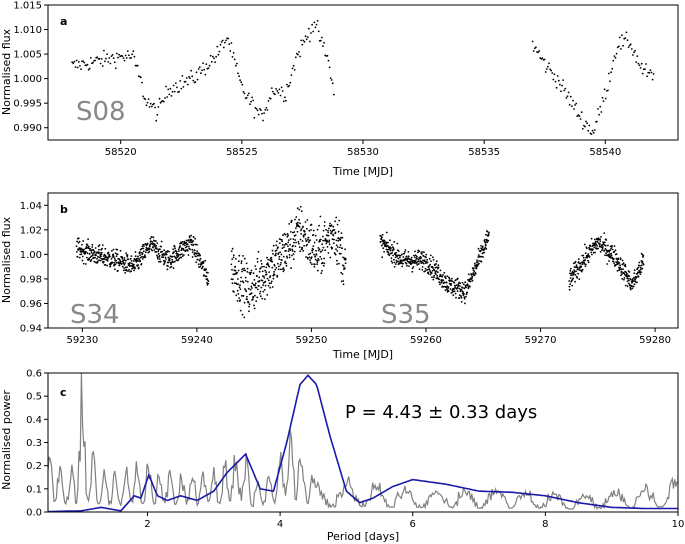 This screenshot has height=544, width=685. What do you see at coordinates (484, 152) in the screenshot?
I see `x-tick-label: 58535` at bounding box center [484, 152].